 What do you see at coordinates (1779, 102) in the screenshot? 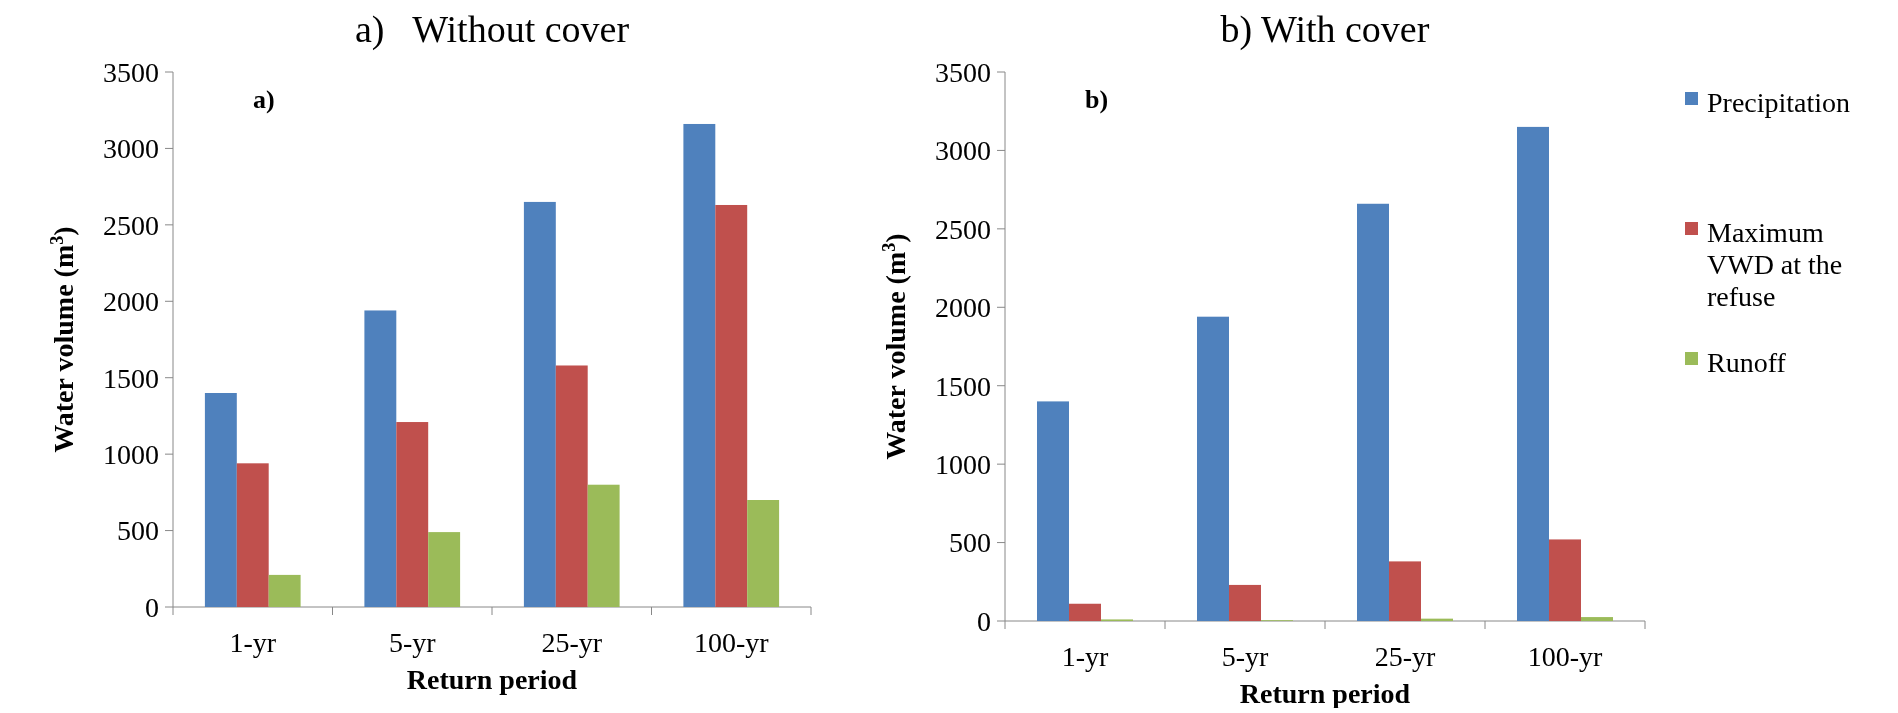
I see `legend-label: Precipitation` at bounding box center [1779, 102].